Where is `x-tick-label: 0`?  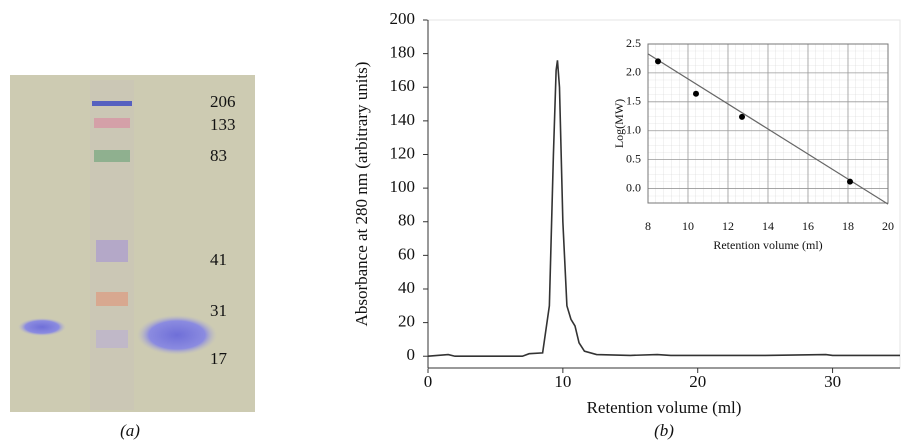 x-tick-label: 0 is located at coordinates (428, 381).